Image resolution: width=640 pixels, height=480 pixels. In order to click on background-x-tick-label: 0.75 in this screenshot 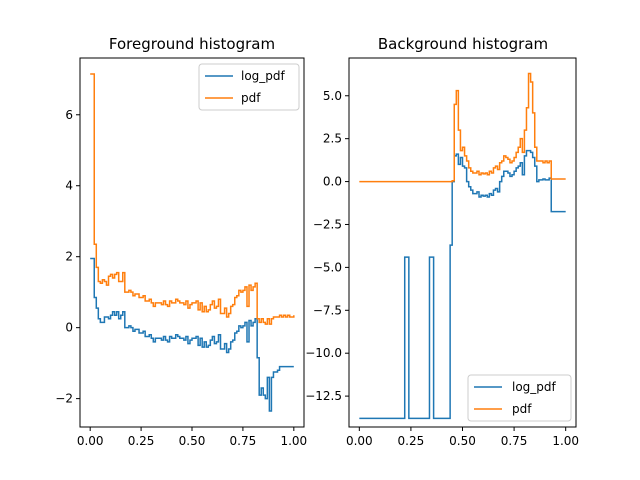, I will do `click(514, 441)`.